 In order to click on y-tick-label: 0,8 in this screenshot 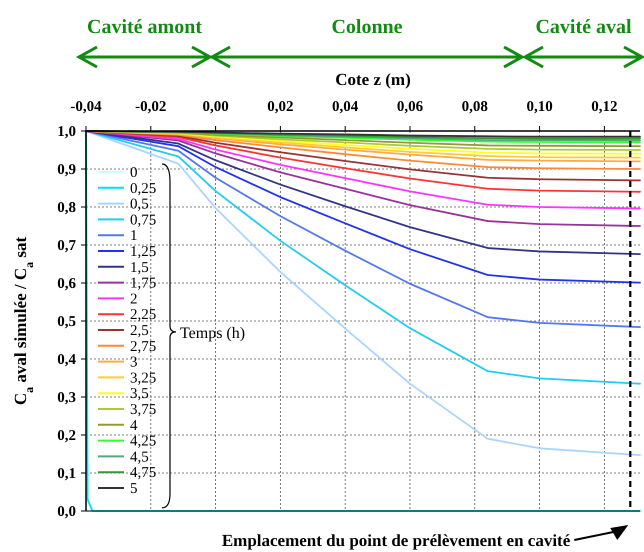, I will do `click(66, 208)`.